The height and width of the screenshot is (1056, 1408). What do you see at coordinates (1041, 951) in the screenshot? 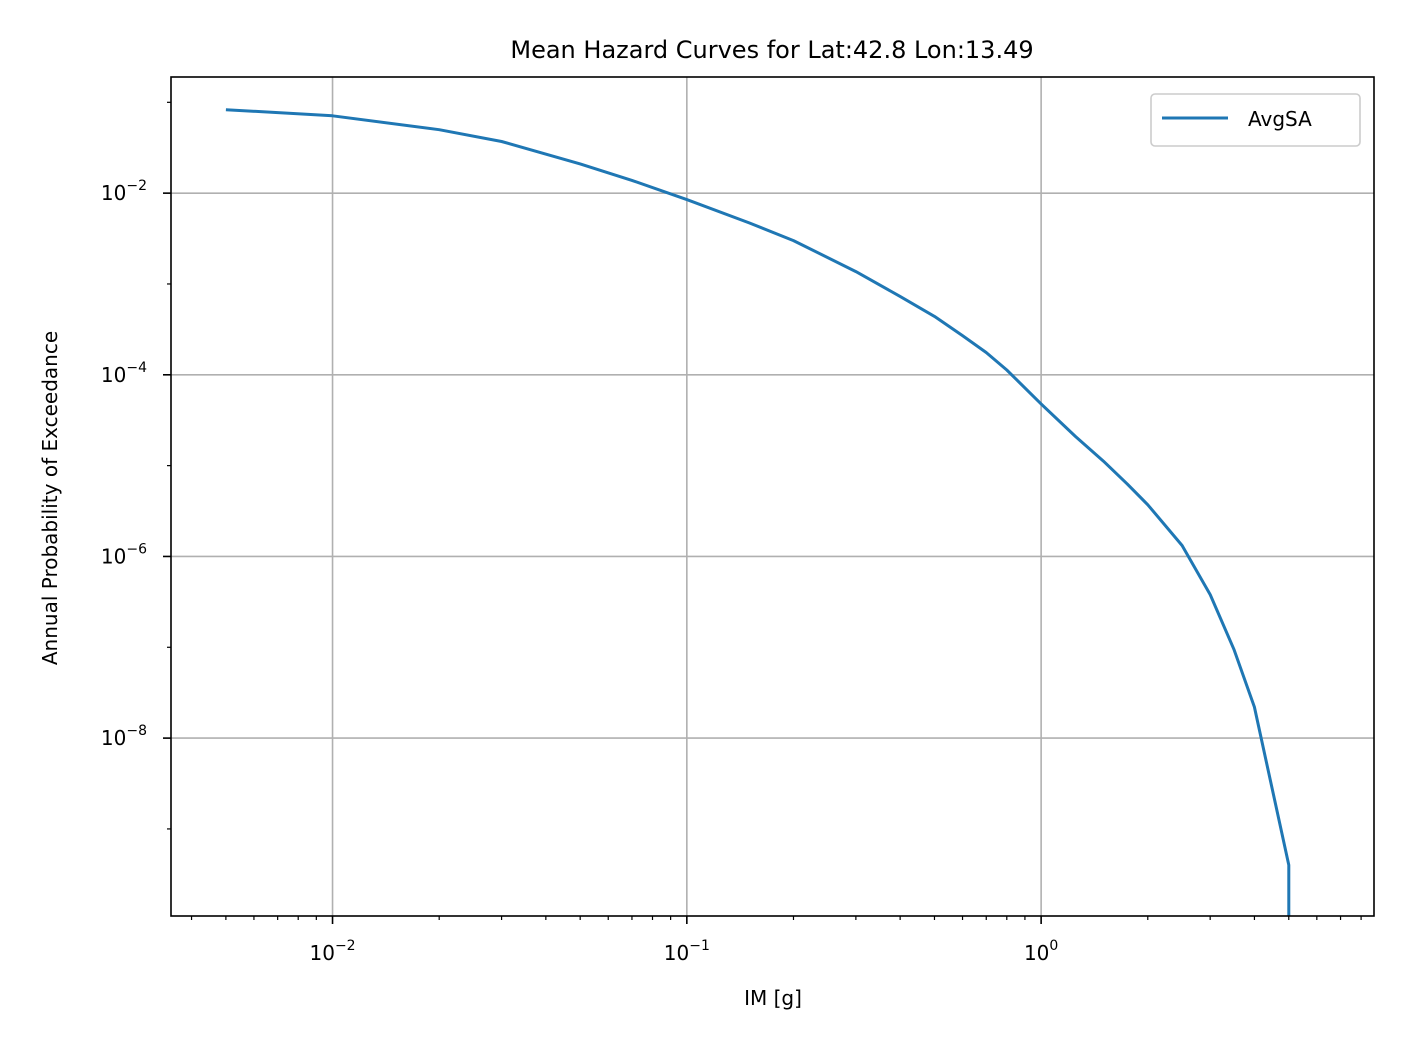
I see `x-tick-label: 10⁰` at bounding box center [1041, 951].